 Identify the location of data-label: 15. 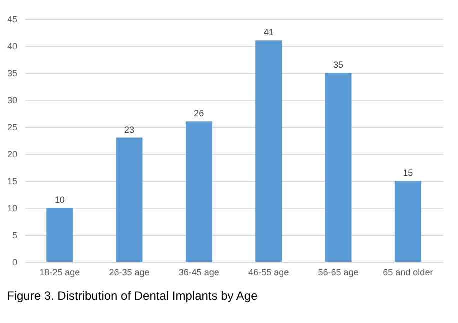
(408, 173).